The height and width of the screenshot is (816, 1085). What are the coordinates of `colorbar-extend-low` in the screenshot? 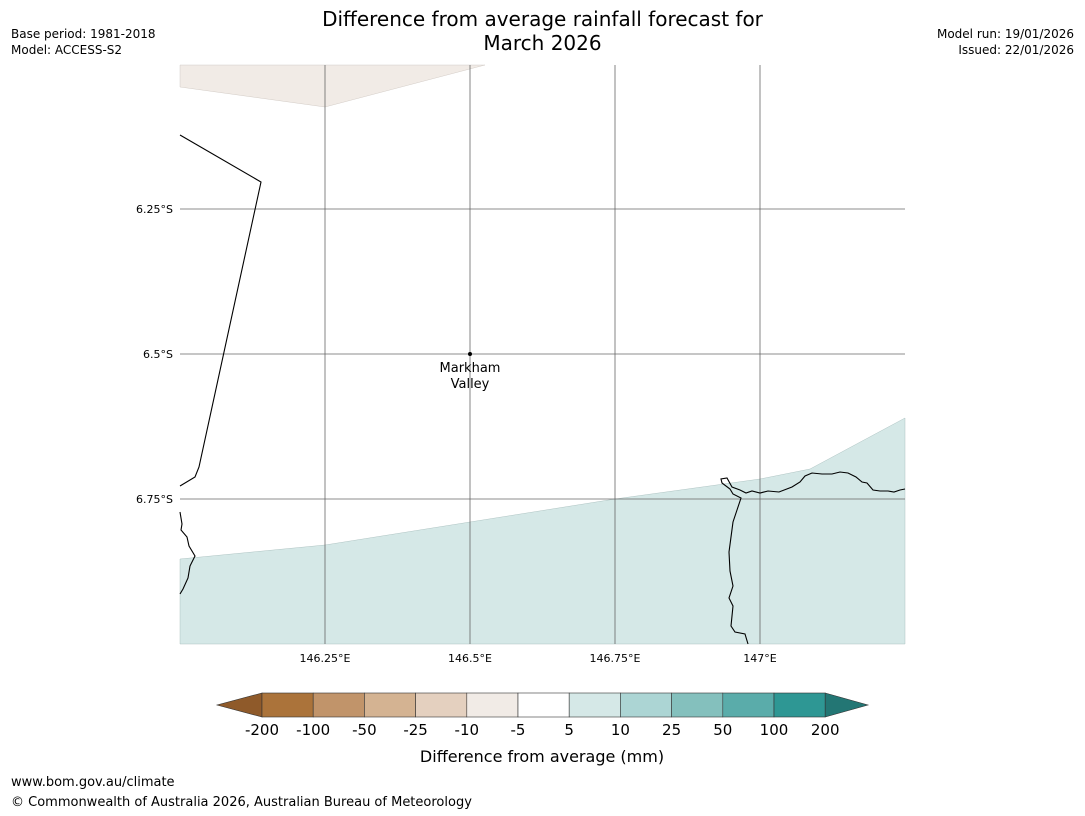 It's located at (239, 705).